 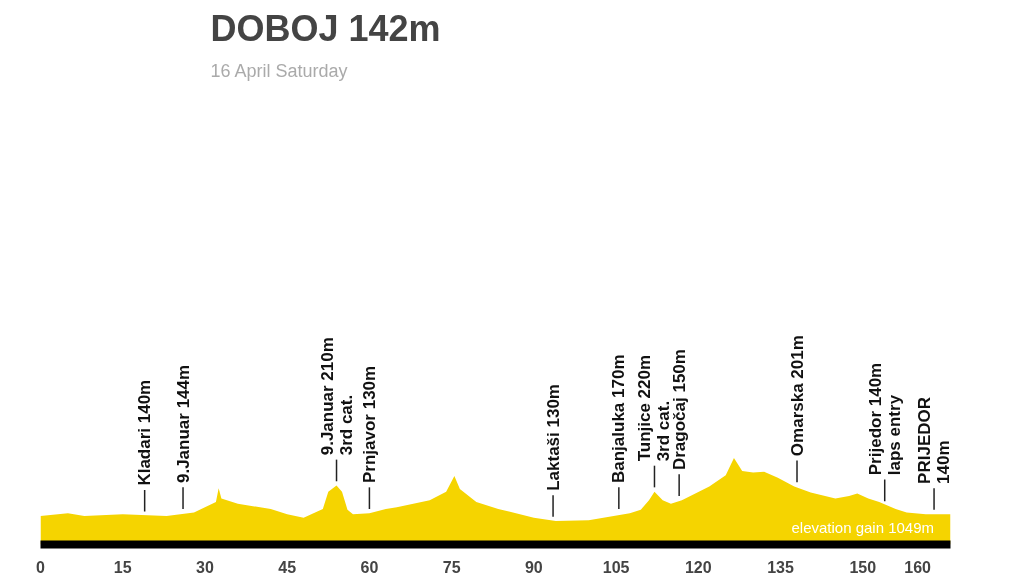 What do you see at coordinates (183, 424) in the screenshot?
I see `annotation: 9.Januar 144m` at bounding box center [183, 424].